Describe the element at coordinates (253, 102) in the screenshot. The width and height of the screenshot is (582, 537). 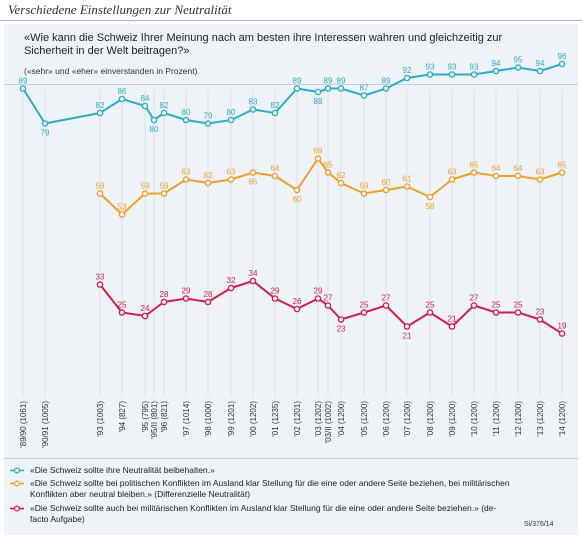
I see `data-label-0-10: 83` at that location.